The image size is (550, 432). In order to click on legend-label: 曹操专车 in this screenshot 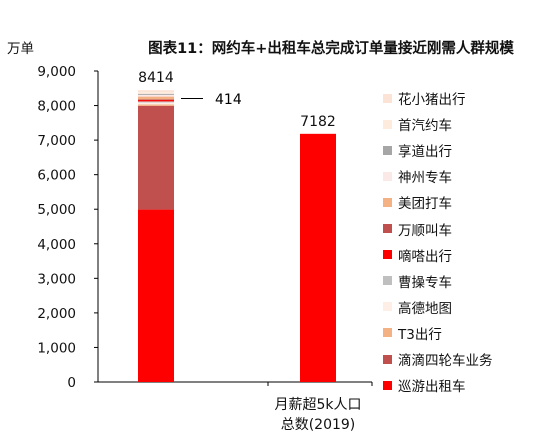, I will do `click(425, 282)`.